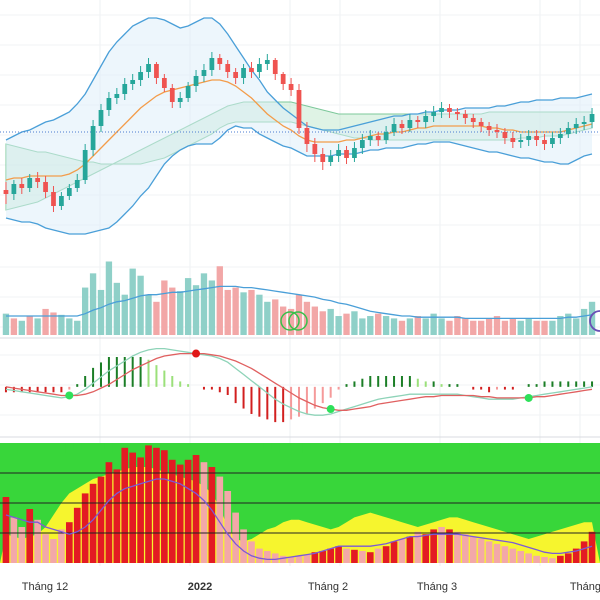 This screenshot has height=600, width=600. Describe the element at coordinates (585, 587) in the screenshot. I see `x-axis-tick-label: Tháng 4` at that location.